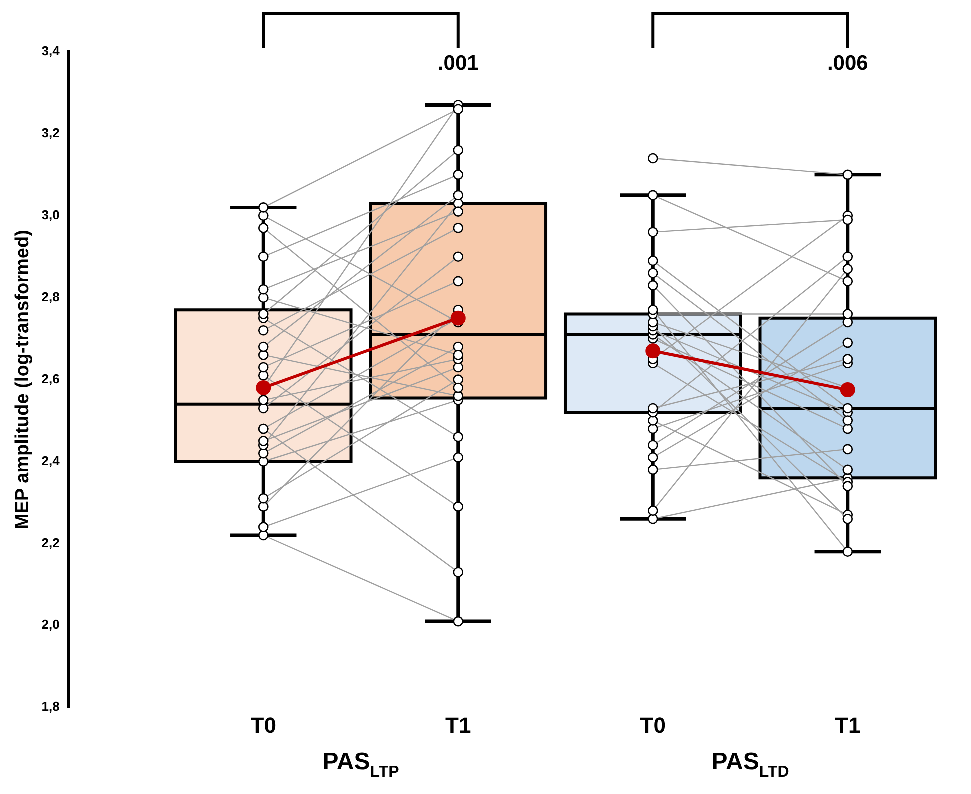  What do you see at coordinates (51, 624) in the screenshot?
I see `y-tick-label: 2,0` at bounding box center [51, 624].